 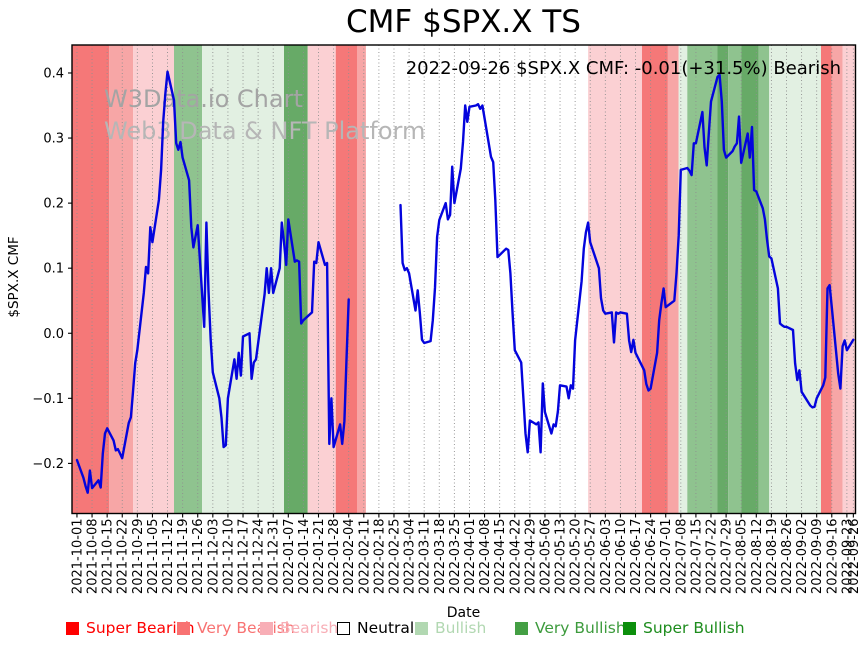 What do you see at coordinates (651, 557) in the screenshot?
I see `svg-text: 2022-06-24` at bounding box center [651, 557].